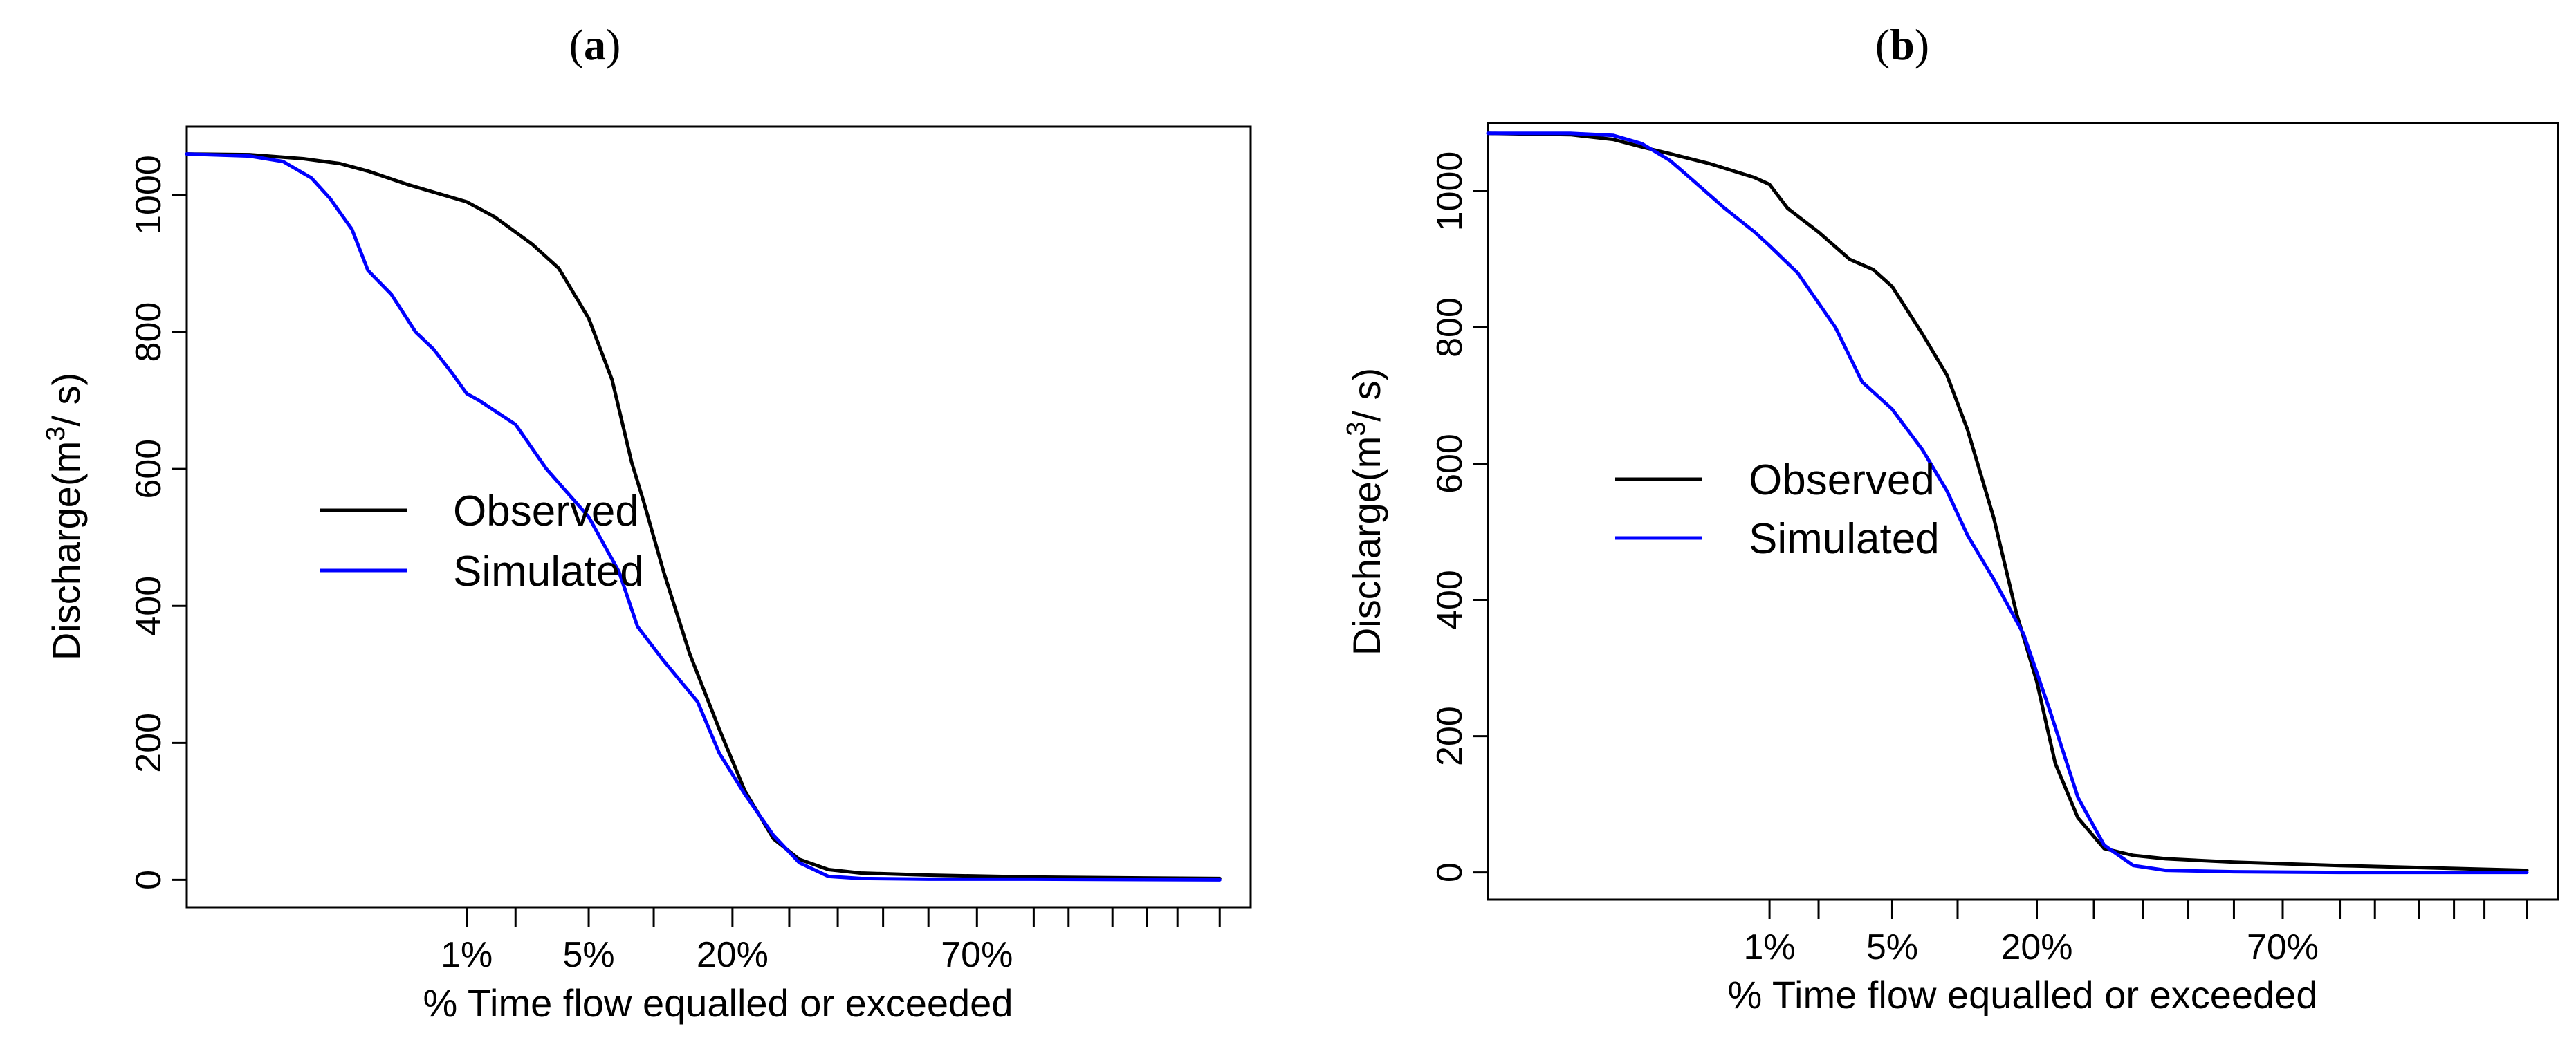 The width and height of the screenshot is (2576, 1049). Describe the element at coordinates (1366, 395) in the screenshot. I see `panel-b-y-axis-title-suffix: / s)` at that location.